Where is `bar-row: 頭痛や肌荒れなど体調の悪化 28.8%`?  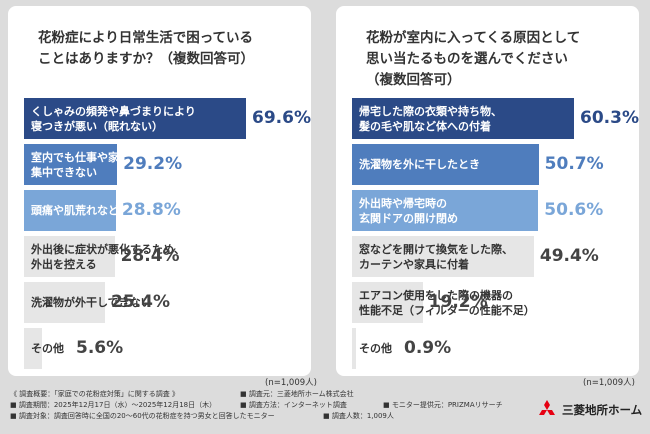
bar-row: 頭痛や肌荒れなど体調の悪化 28.8% is located at coordinates (166, 210).